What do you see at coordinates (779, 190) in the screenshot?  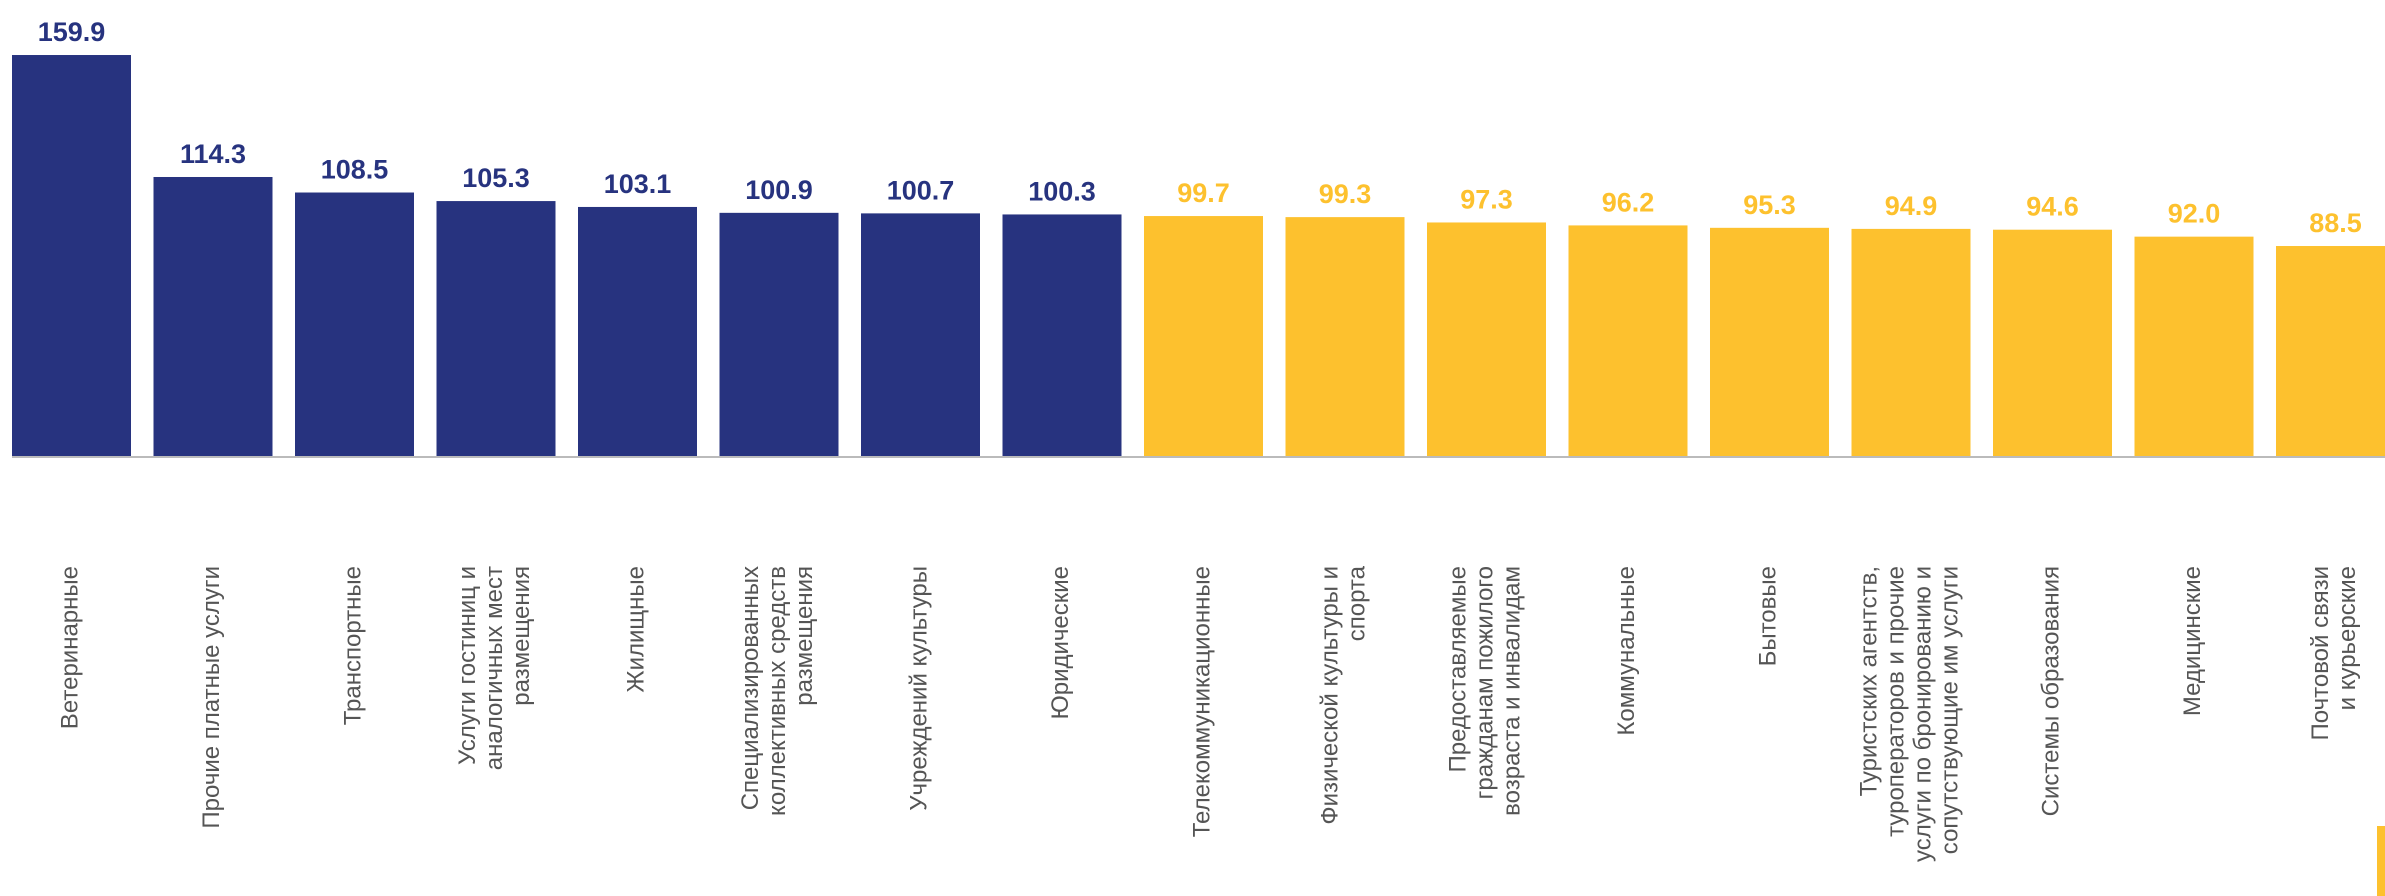 I see `value-label: 100.9` at bounding box center [779, 190].